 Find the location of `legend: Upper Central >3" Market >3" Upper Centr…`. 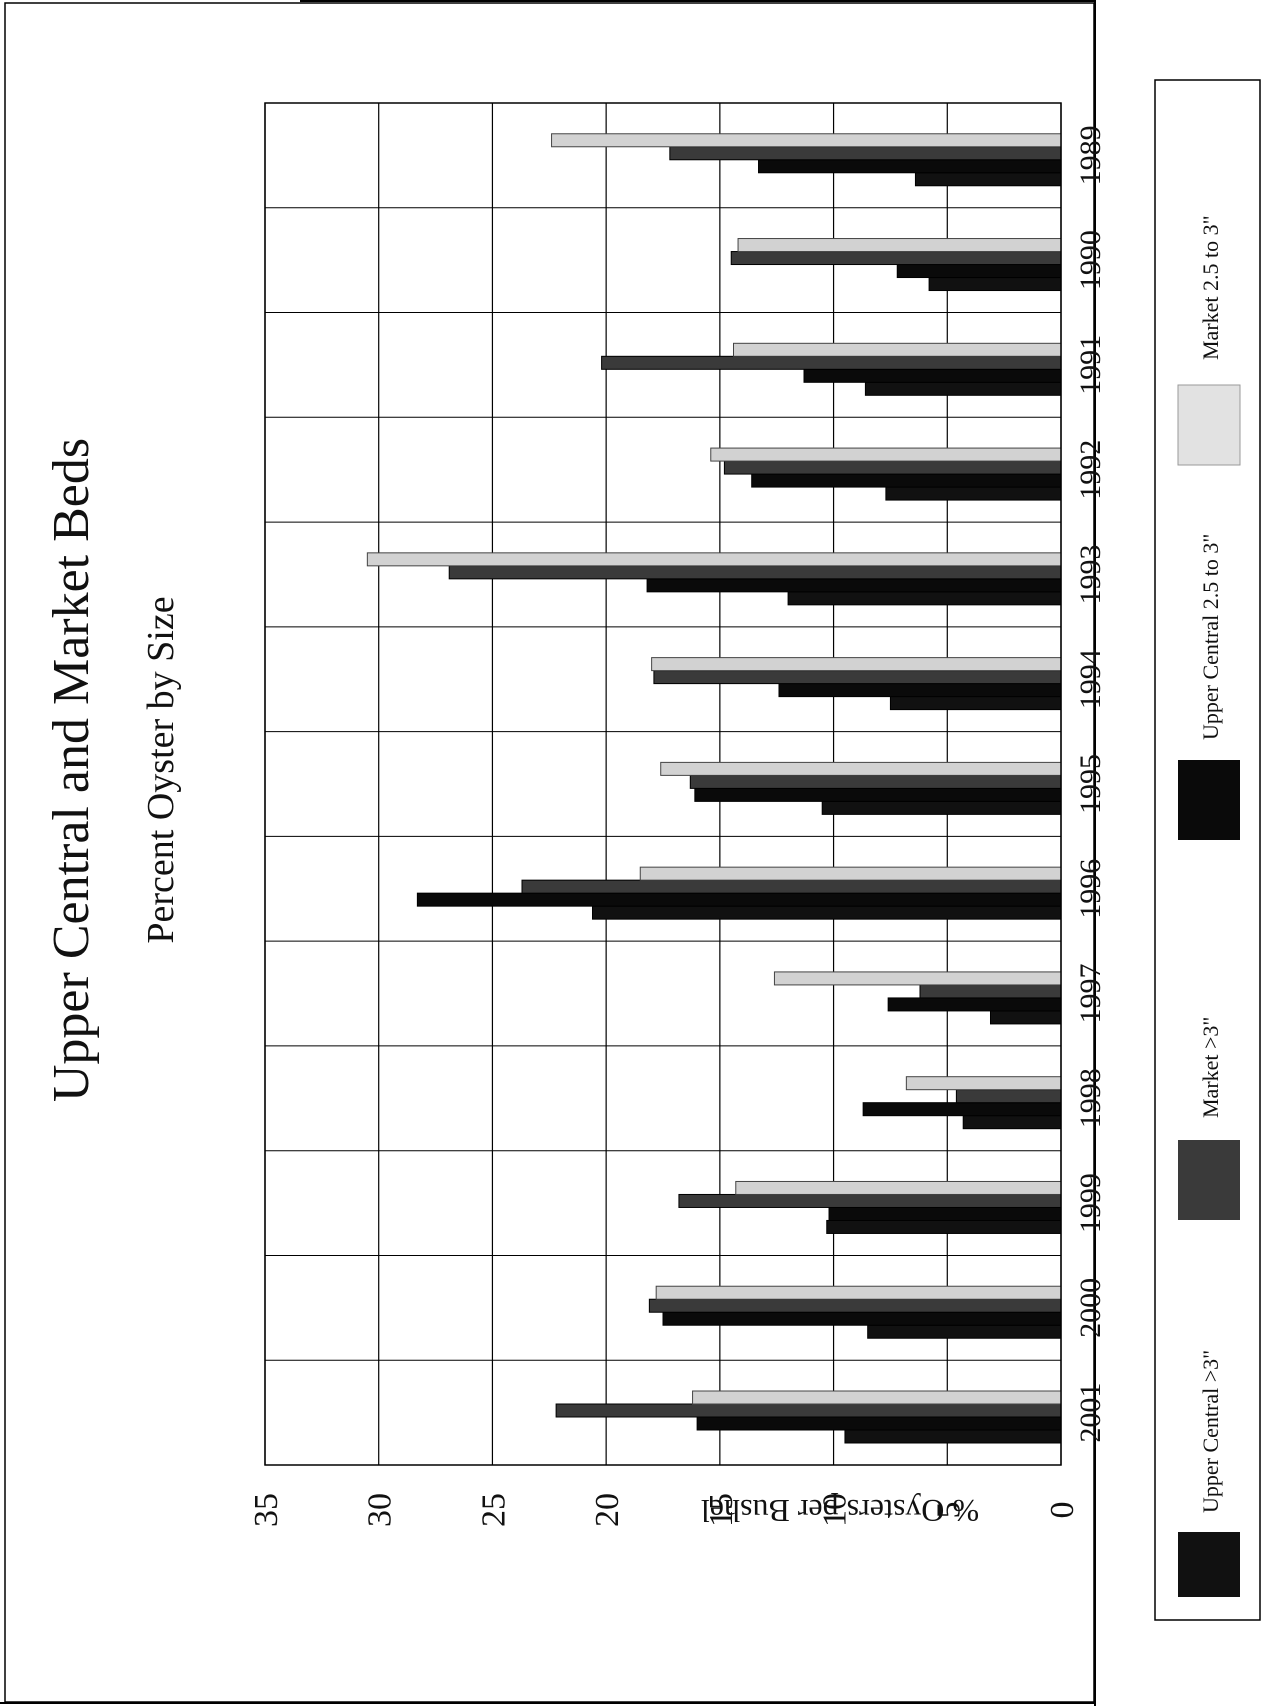

legend: Upper Central >3" Market >3" Upper Centr… is located at coordinates (1207, 850).